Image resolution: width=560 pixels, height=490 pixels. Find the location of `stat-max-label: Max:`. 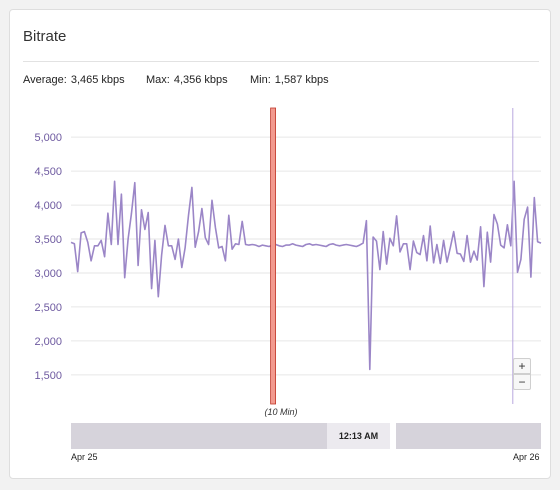

stat-max-label: Max: is located at coordinates (158, 80).